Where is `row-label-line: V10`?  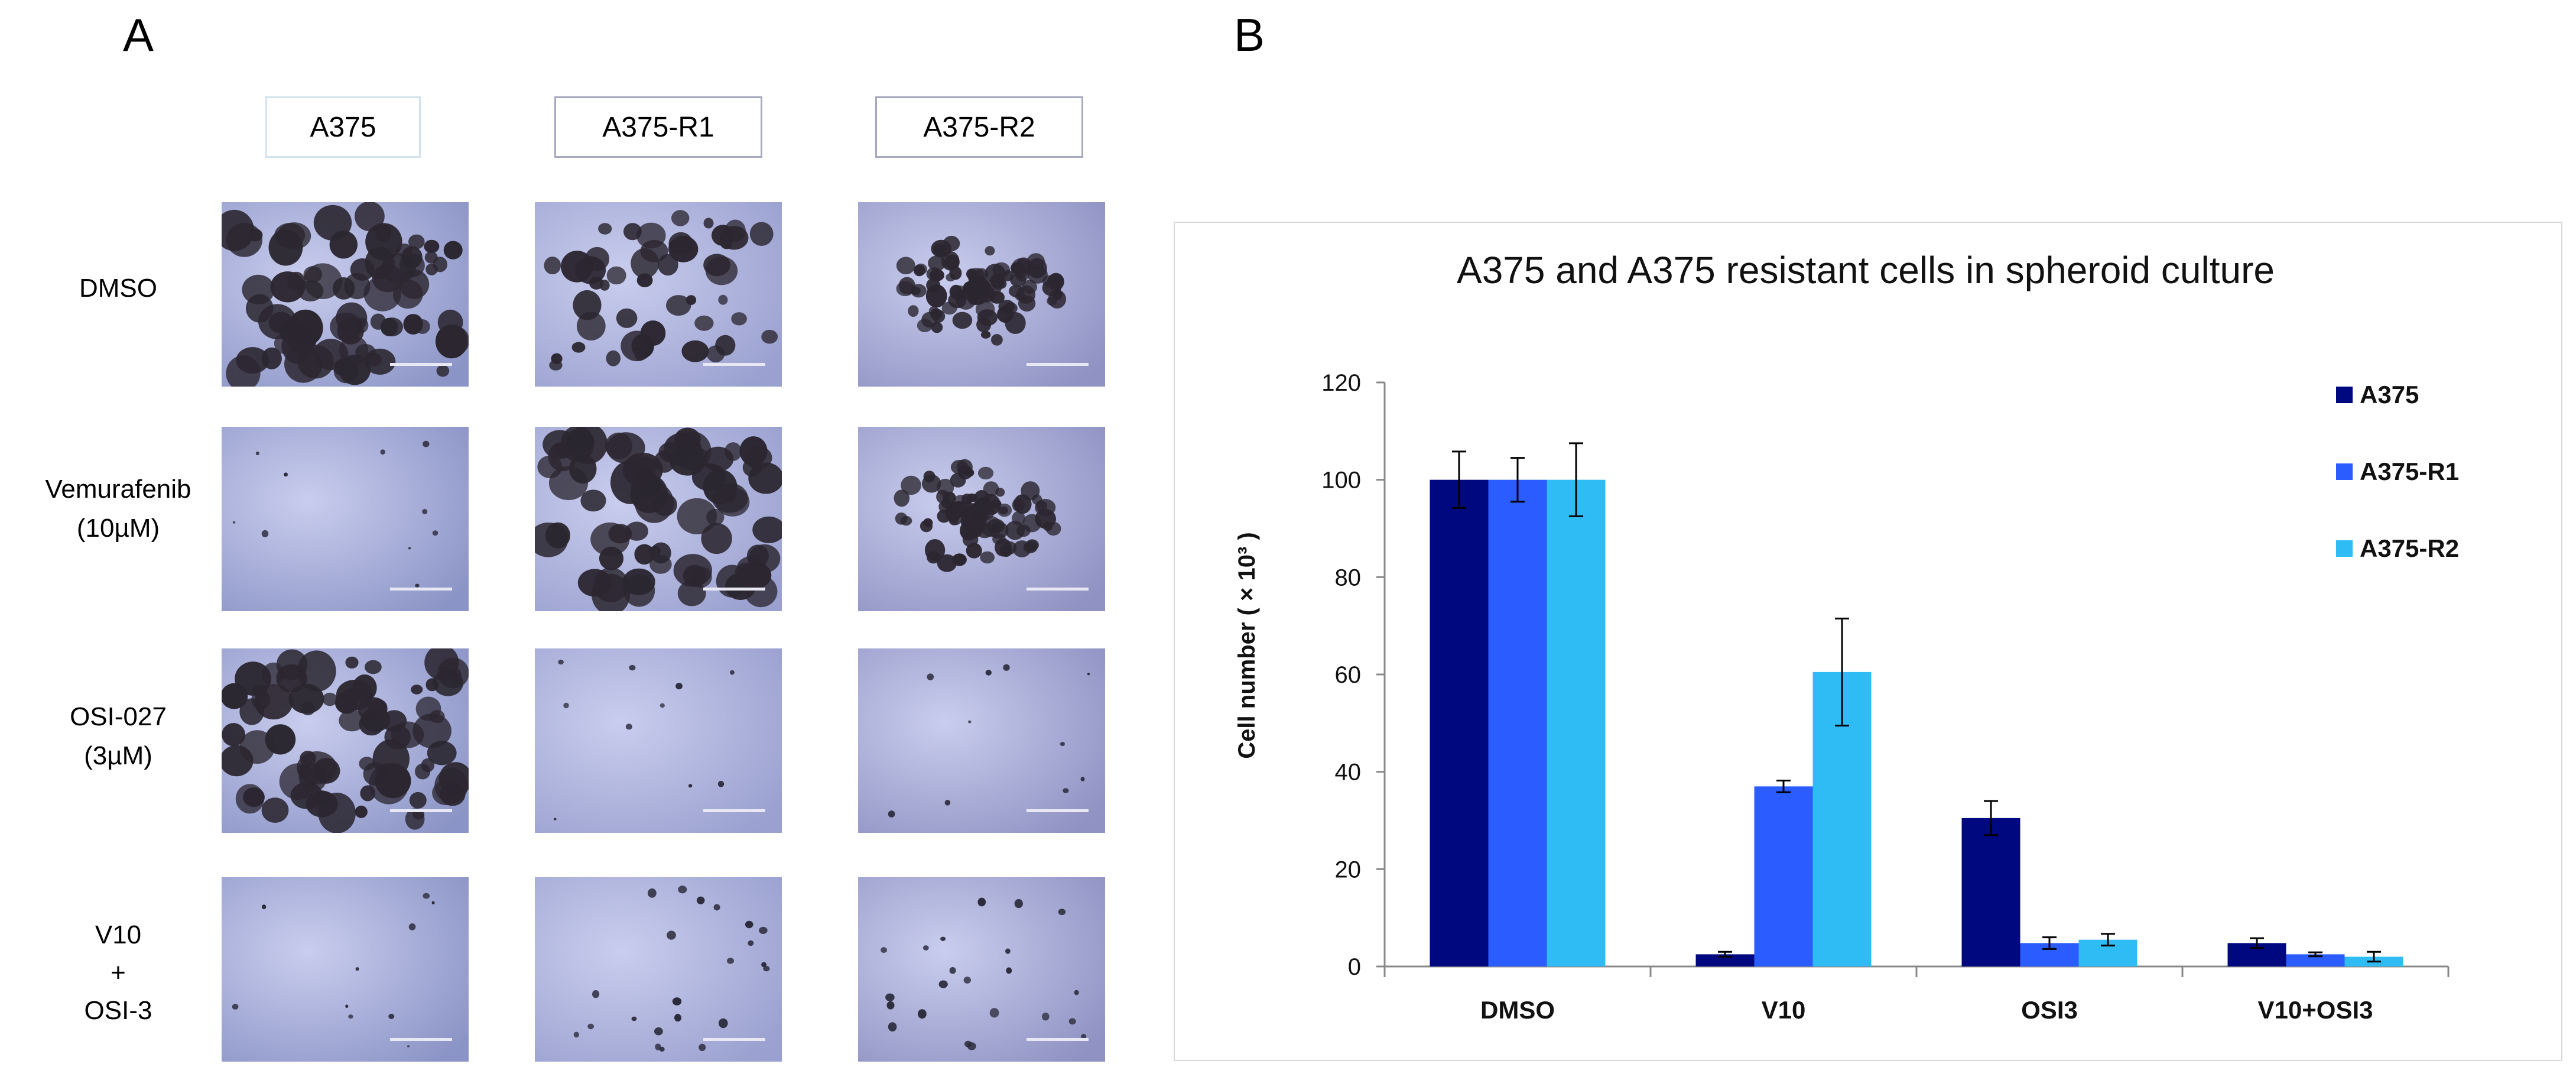 row-label-line: V10 is located at coordinates (118, 935).